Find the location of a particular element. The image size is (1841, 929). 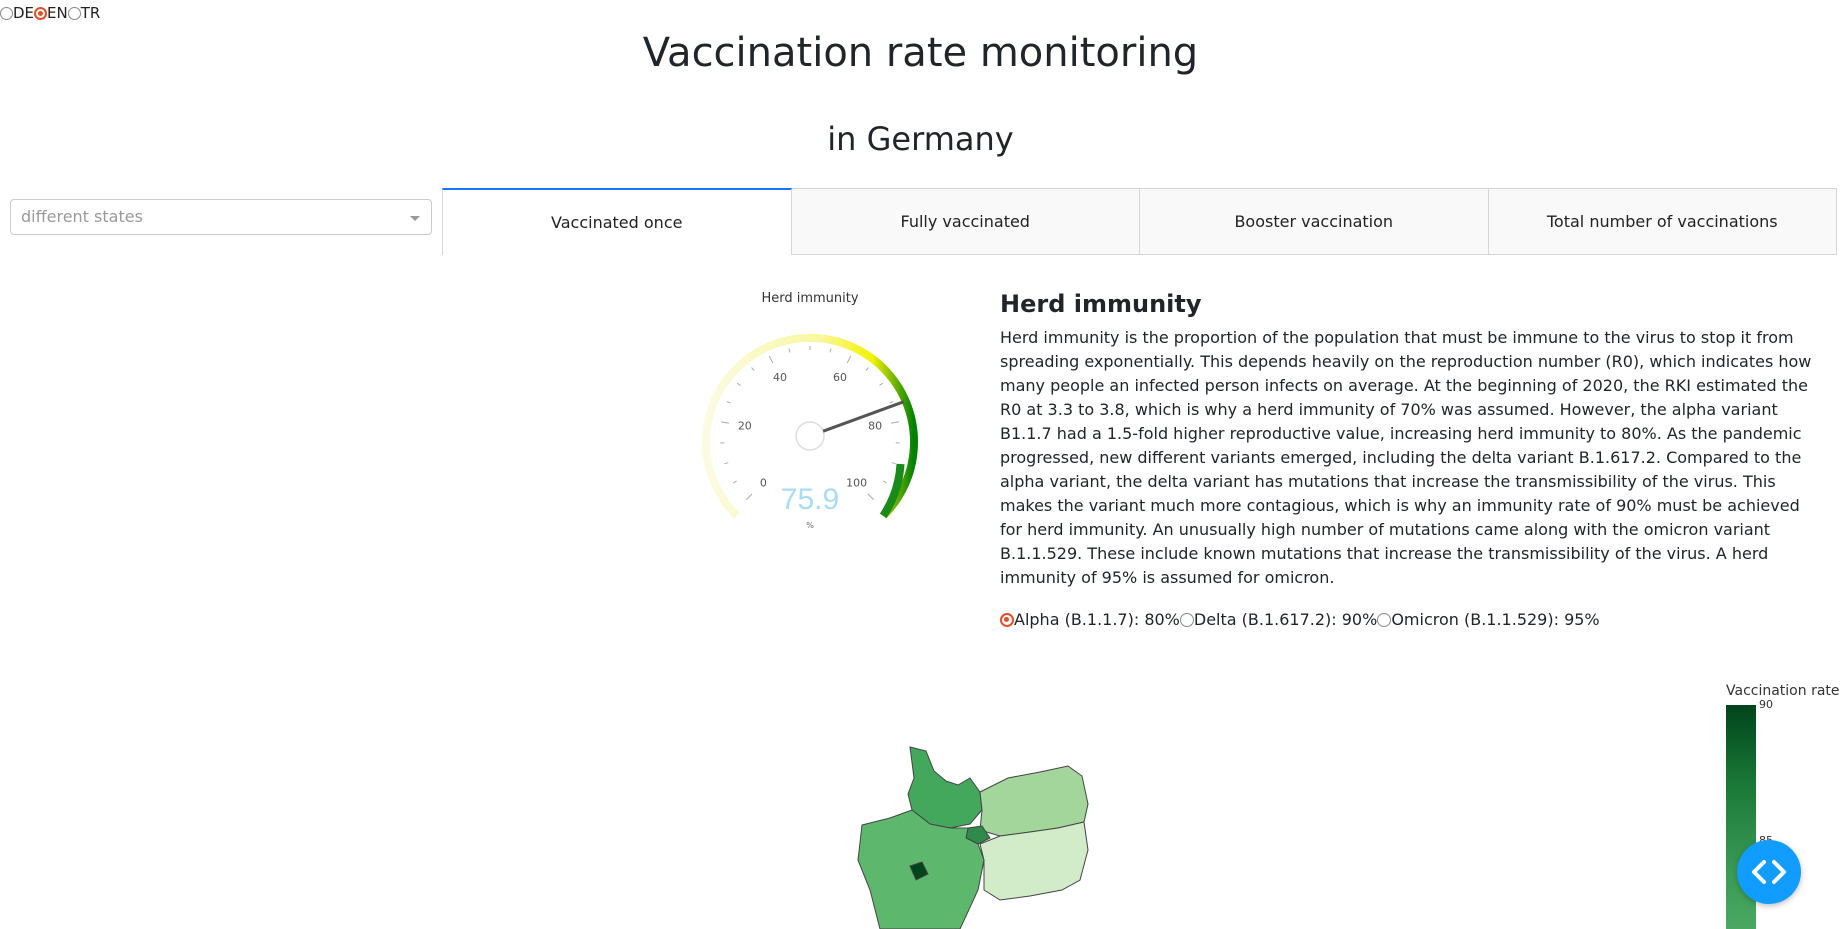

gauge-tick-label: 20 is located at coordinates (745, 426).